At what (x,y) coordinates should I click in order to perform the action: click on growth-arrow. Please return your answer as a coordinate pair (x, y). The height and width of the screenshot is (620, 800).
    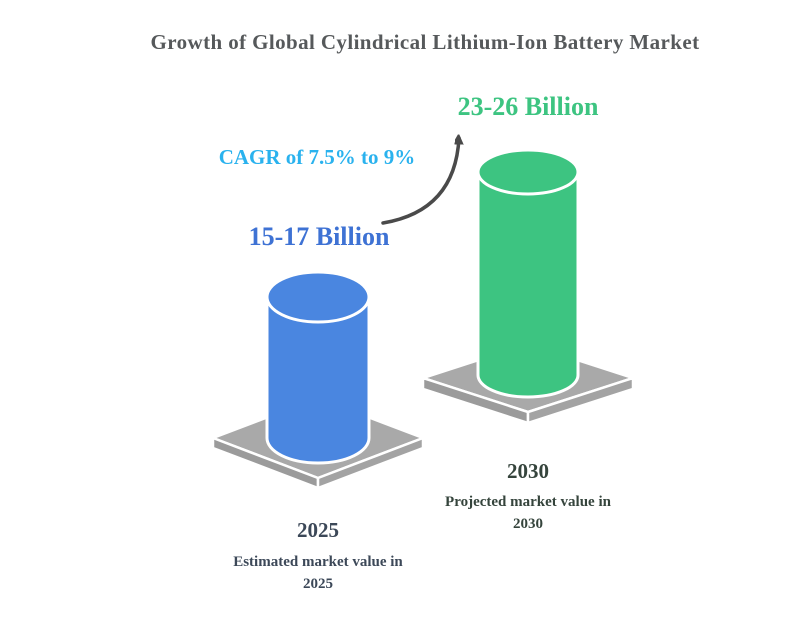
    Looking at the image, I should click on (420, 181).